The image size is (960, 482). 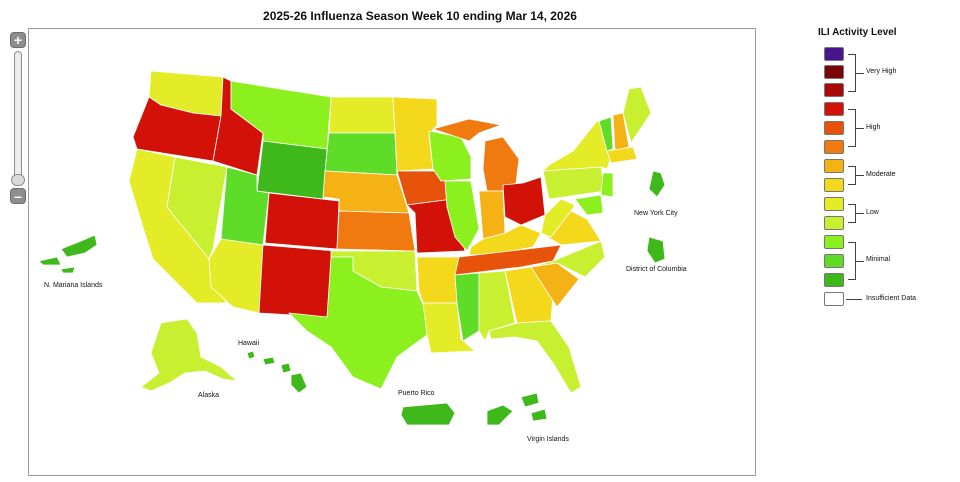 I want to click on legend-bracket-high, so click(x=852, y=128).